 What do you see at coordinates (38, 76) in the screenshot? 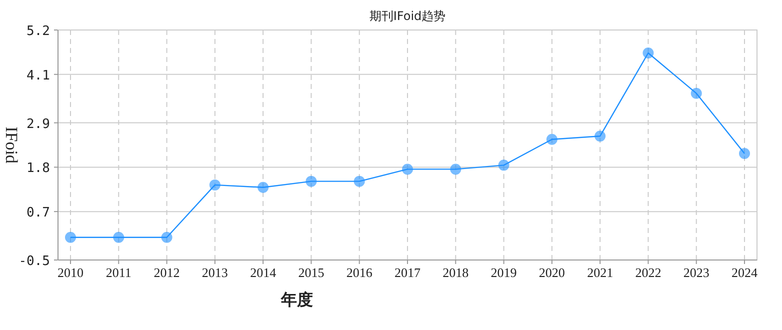
I see `y-tick-label: 4.1` at bounding box center [38, 76].